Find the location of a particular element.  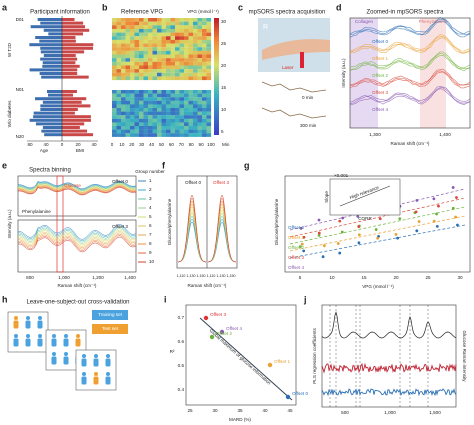

x-tick-label: 1,000 is located at coordinates (64, 277).